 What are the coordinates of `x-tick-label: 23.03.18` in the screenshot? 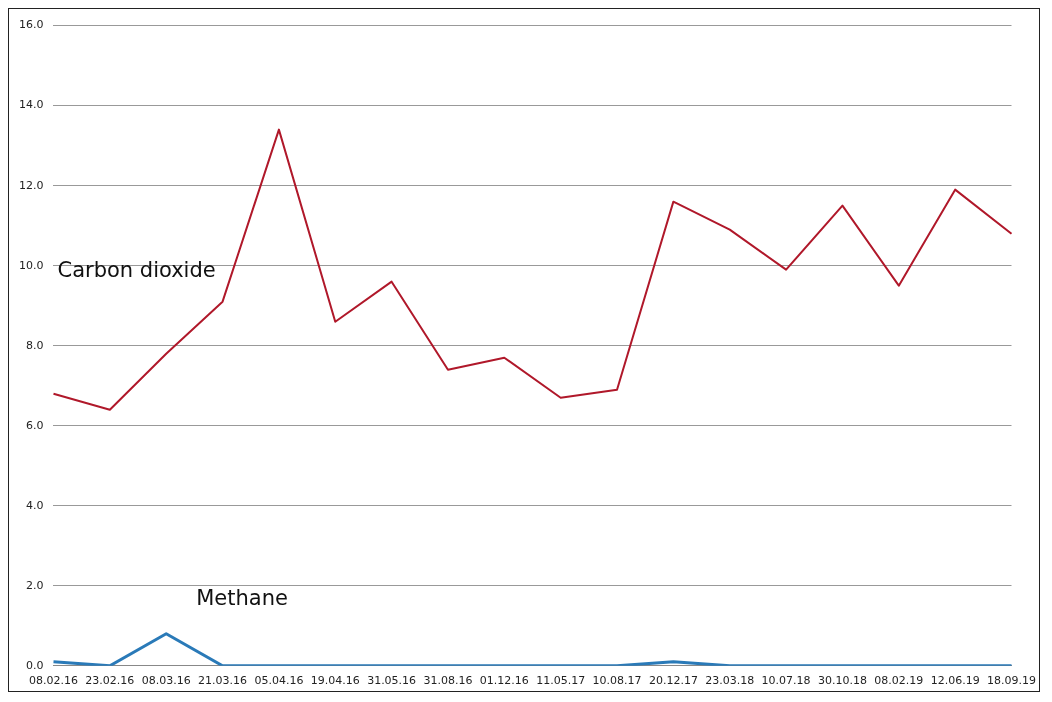 It's located at (730, 681).